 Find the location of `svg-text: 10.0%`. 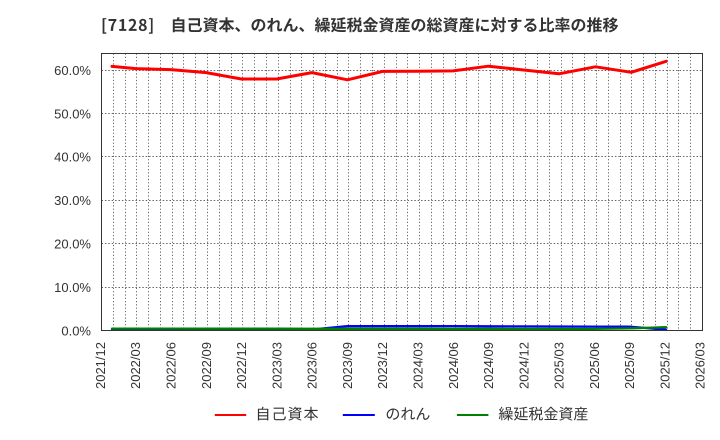

svg-text: 10.0% is located at coordinates (72, 287).